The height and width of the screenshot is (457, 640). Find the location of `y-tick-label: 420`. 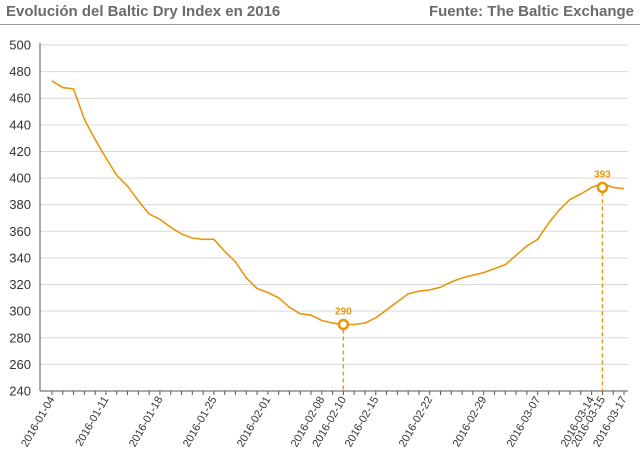

y-tick-label: 420 is located at coordinates (20, 151).